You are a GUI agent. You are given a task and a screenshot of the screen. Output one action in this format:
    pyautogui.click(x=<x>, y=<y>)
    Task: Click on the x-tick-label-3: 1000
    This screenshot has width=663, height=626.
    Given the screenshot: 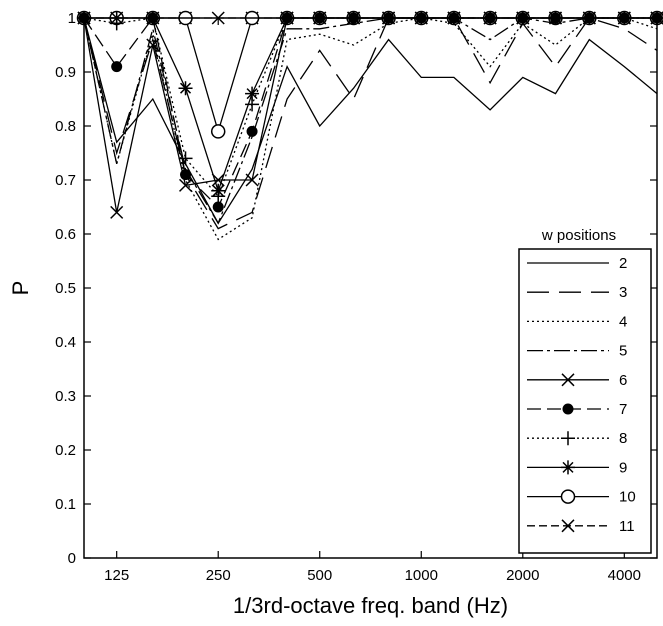 What is the action you would take?
    pyautogui.click(x=421, y=575)
    